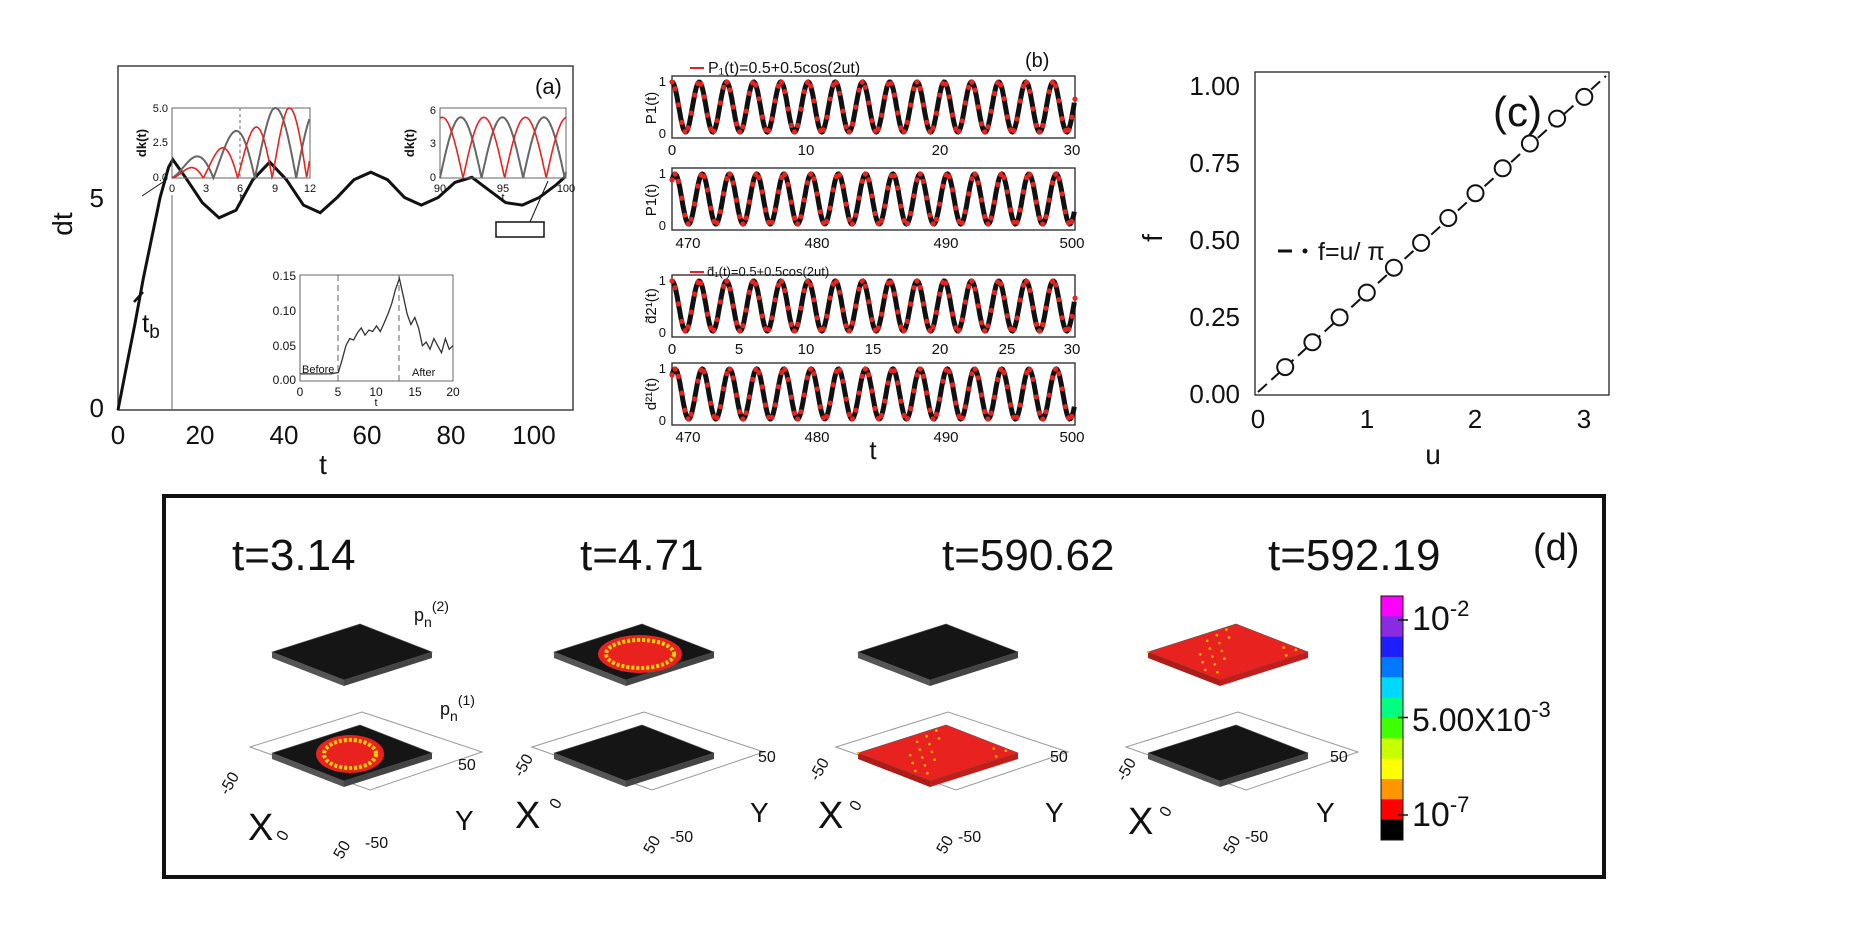  What do you see at coordinates (651, 200) in the screenshot?
I see `b2-ylabel: P1(t)` at bounding box center [651, 200].